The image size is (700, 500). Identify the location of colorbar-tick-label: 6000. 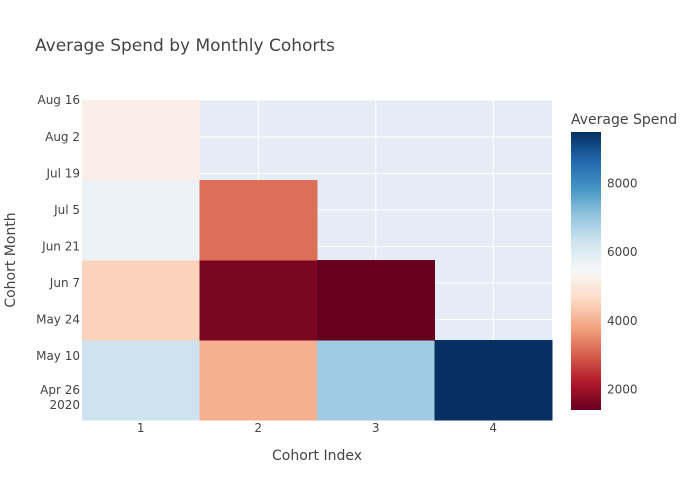
(622, 252).